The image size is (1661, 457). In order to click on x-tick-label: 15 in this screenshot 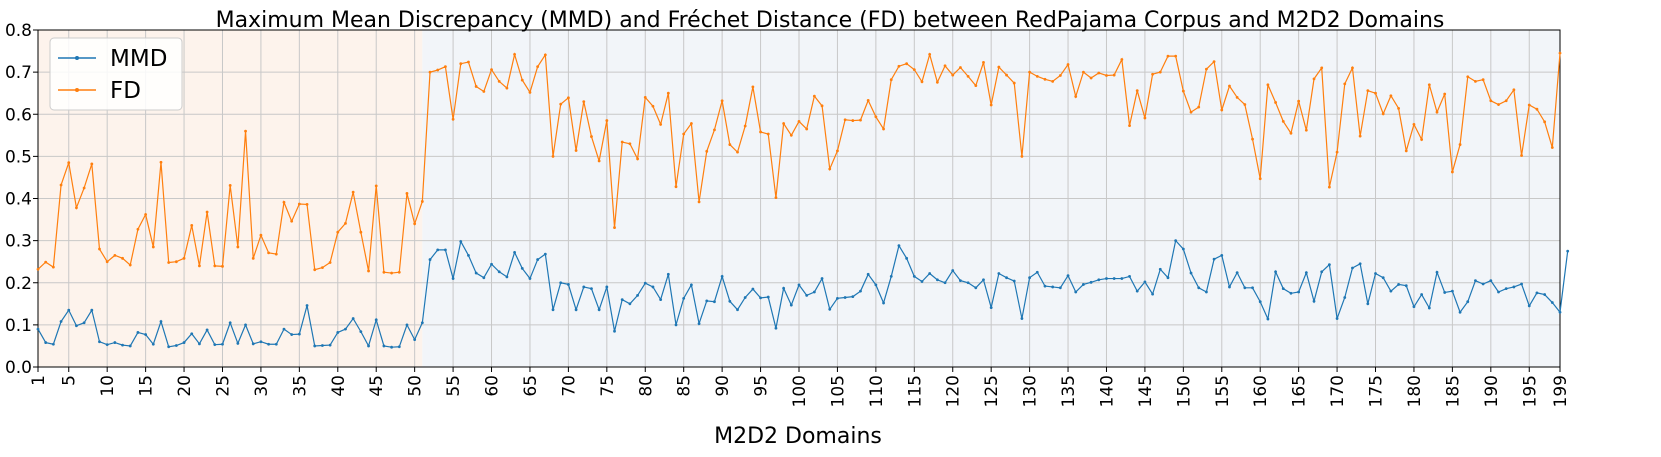, I will do `click(147, 386)`.